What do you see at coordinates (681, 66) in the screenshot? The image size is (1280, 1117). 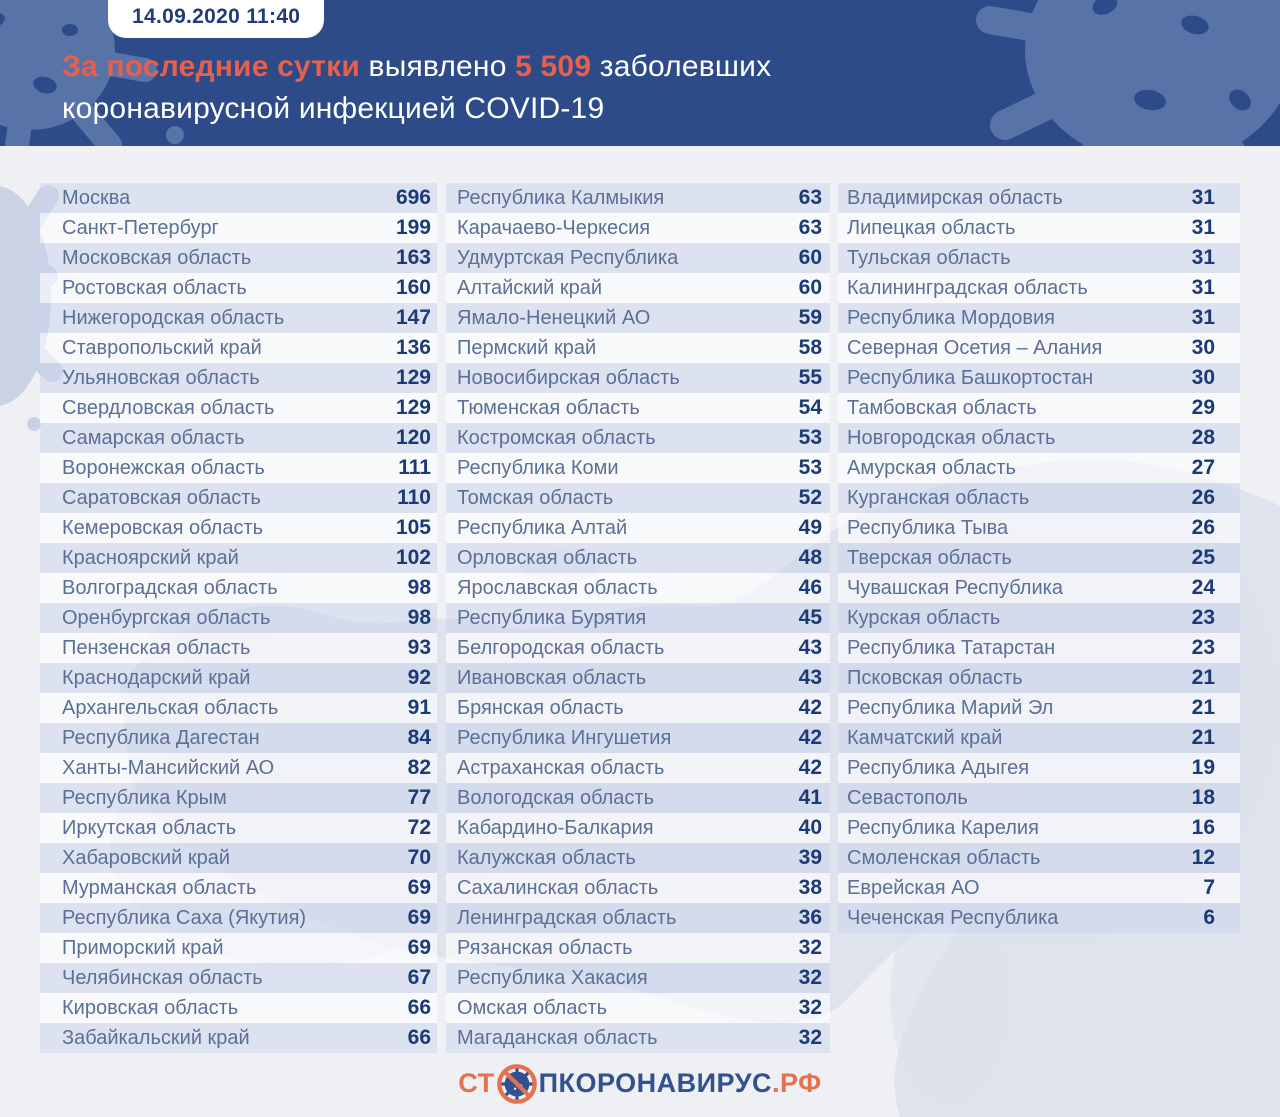 I see `title-text-2: заболевших` at bounding box center [681, 66].